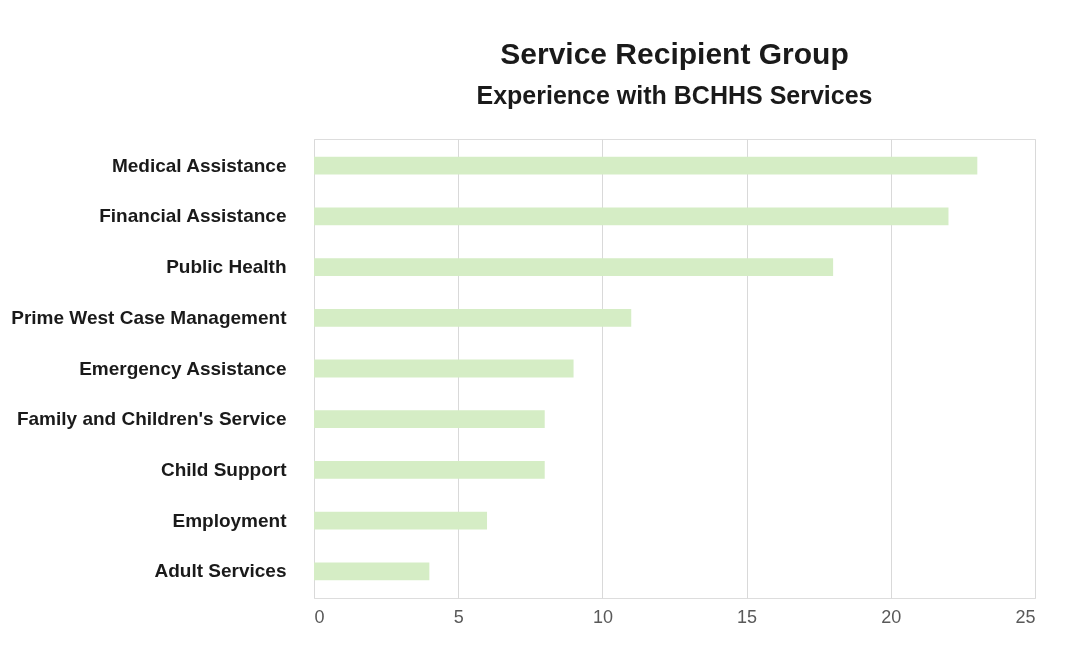 The image size is (1081, 656). What do you see at coordinates (220, 571) in the screenshot?
I see `y-tick-label: Adult Services` at bounding box center [220, 571].